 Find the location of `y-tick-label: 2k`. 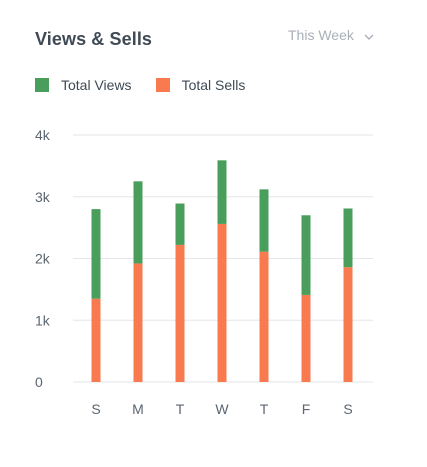

y-tick-label: 2k is located at coordinates (43, 259).